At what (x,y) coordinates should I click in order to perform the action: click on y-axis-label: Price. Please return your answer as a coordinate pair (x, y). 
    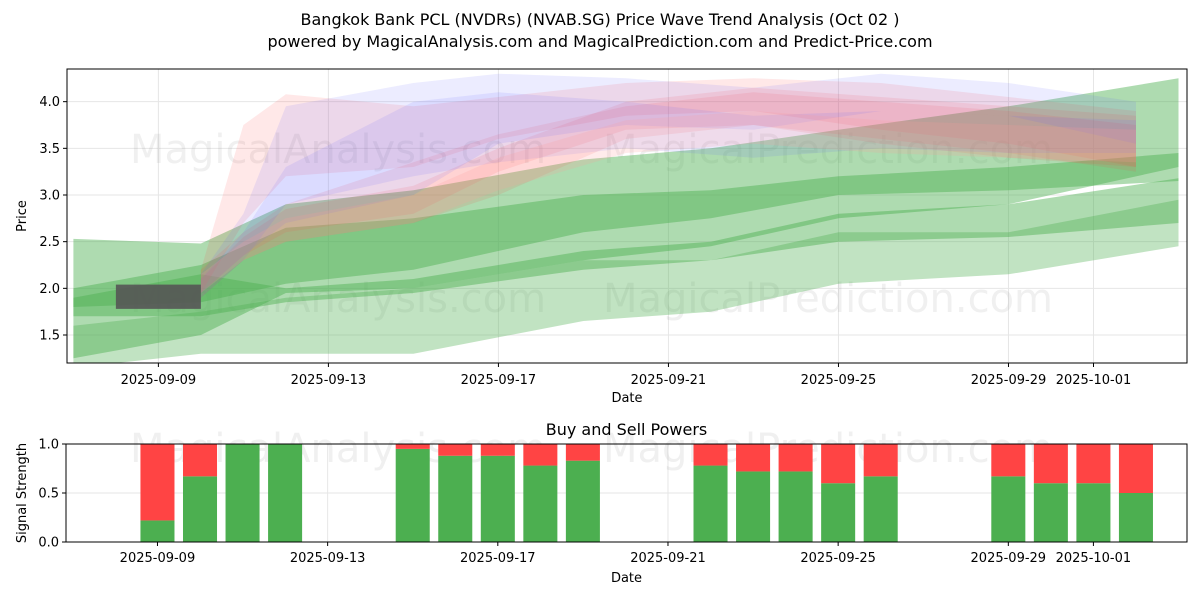
    Looking at the image, I should click on (22, 216).